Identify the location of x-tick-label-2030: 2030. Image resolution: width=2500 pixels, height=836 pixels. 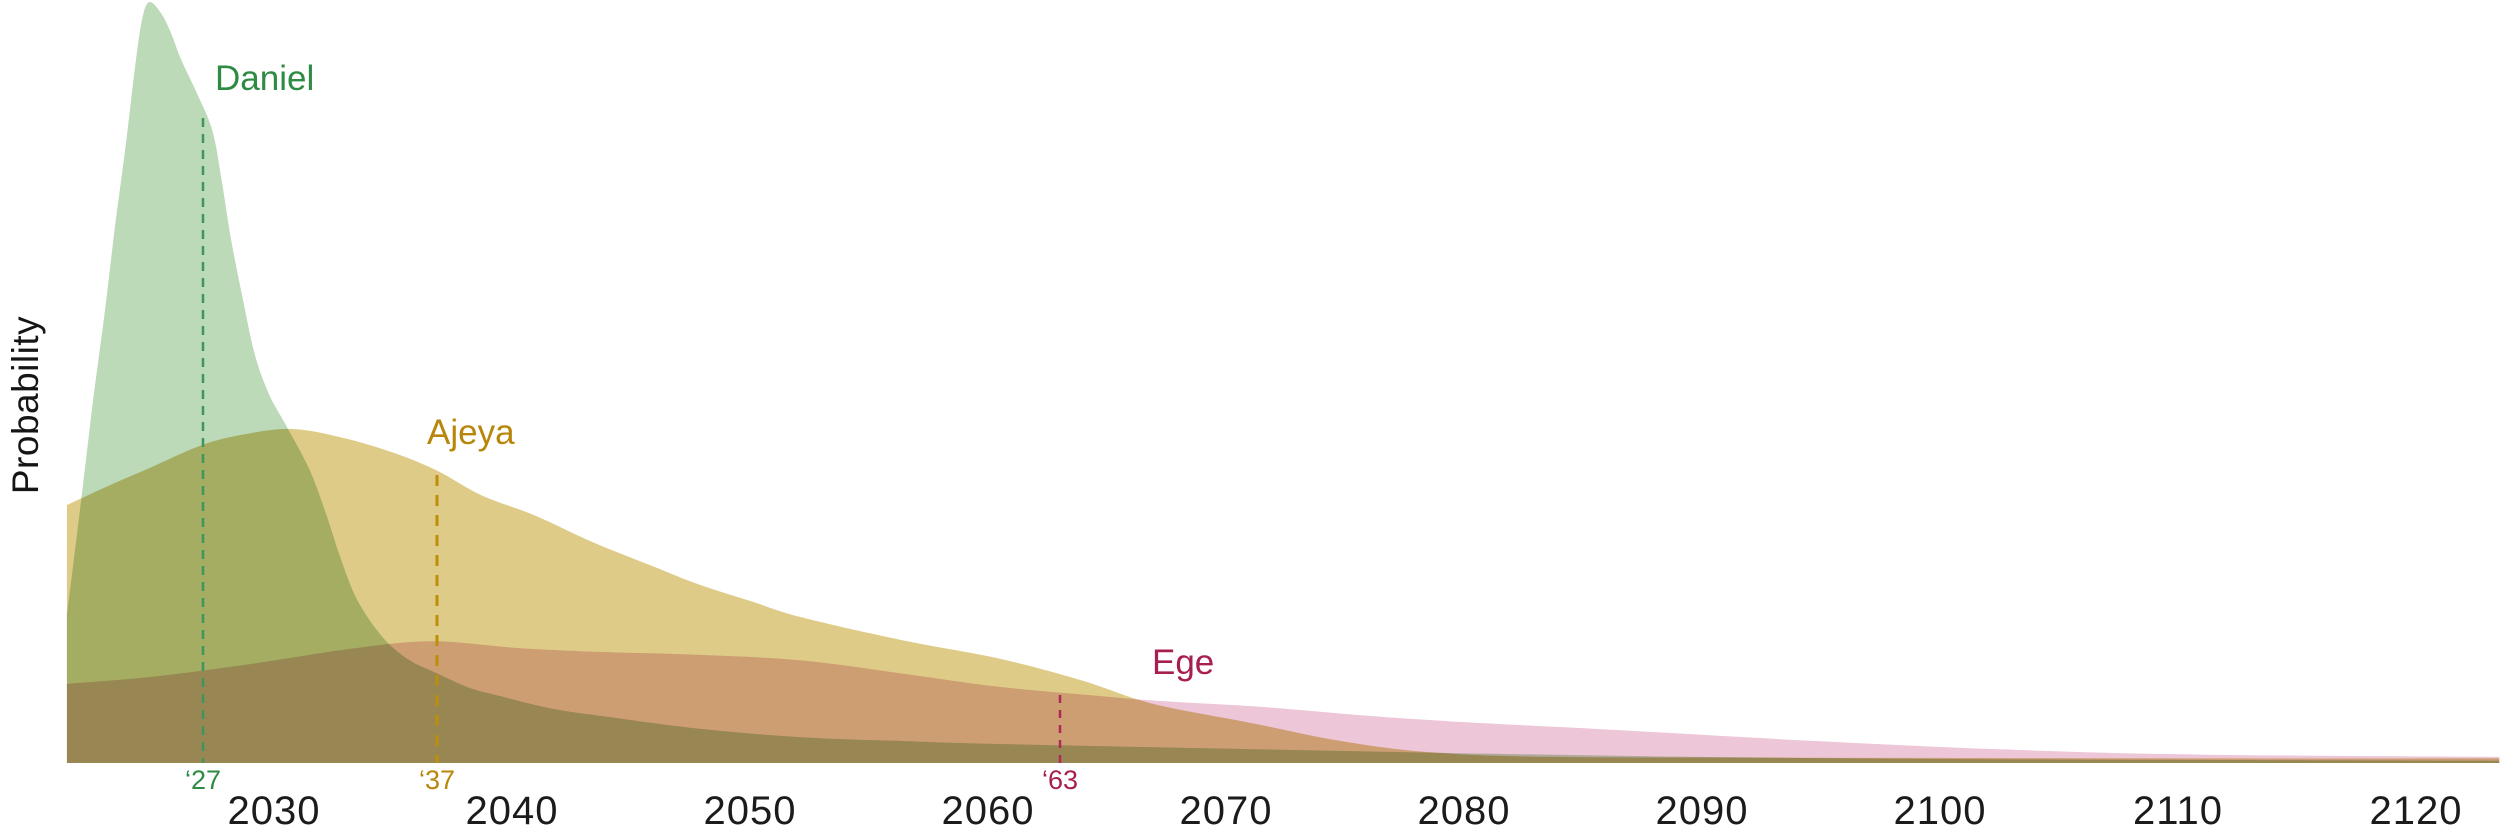
(274, 811).